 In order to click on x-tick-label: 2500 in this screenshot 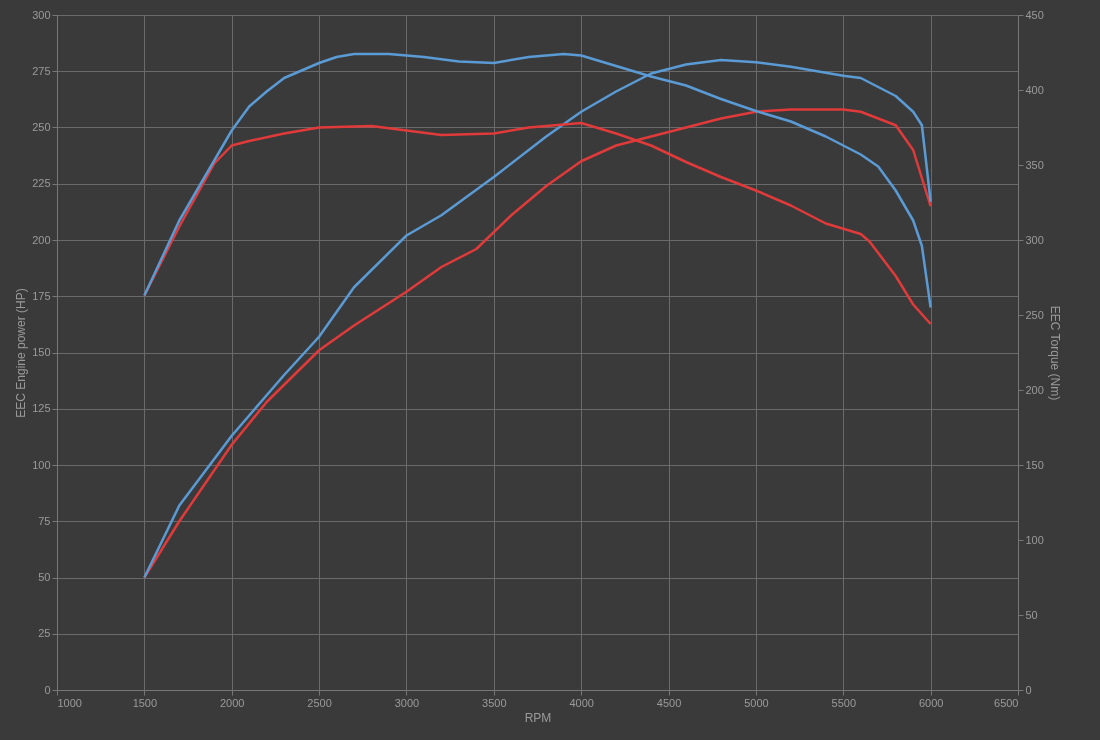, I will do `click(319, 702)`.